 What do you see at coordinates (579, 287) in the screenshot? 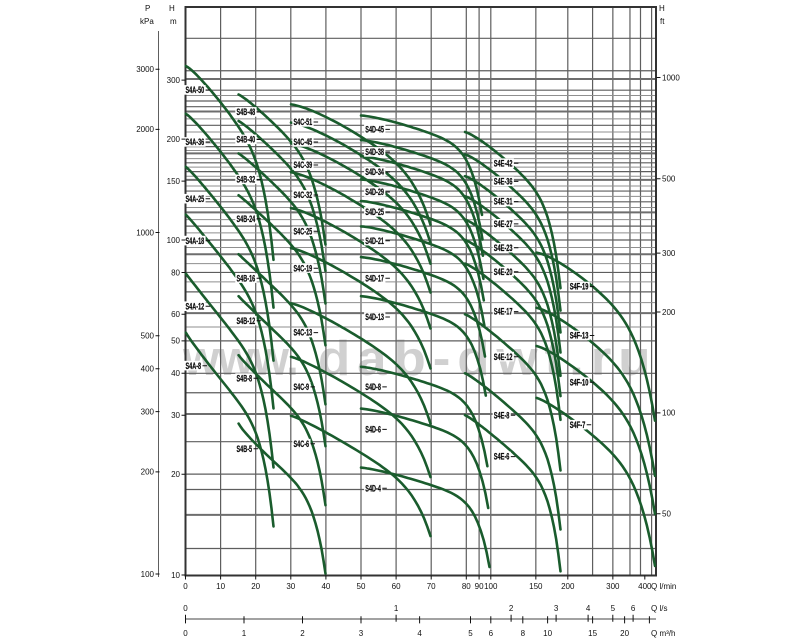
I see `svg-text: S4F-19` at bounding box center [579, 287].